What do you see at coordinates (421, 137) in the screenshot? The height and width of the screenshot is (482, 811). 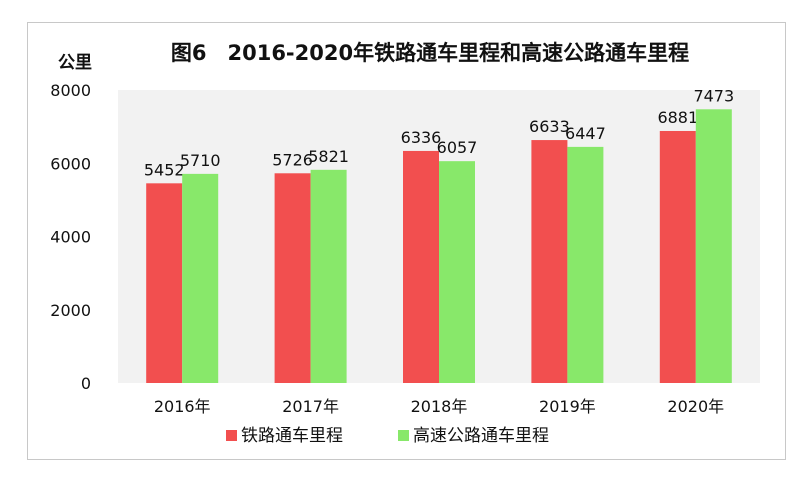 I see `data-label: 6336` at bounding box center [421, 137].